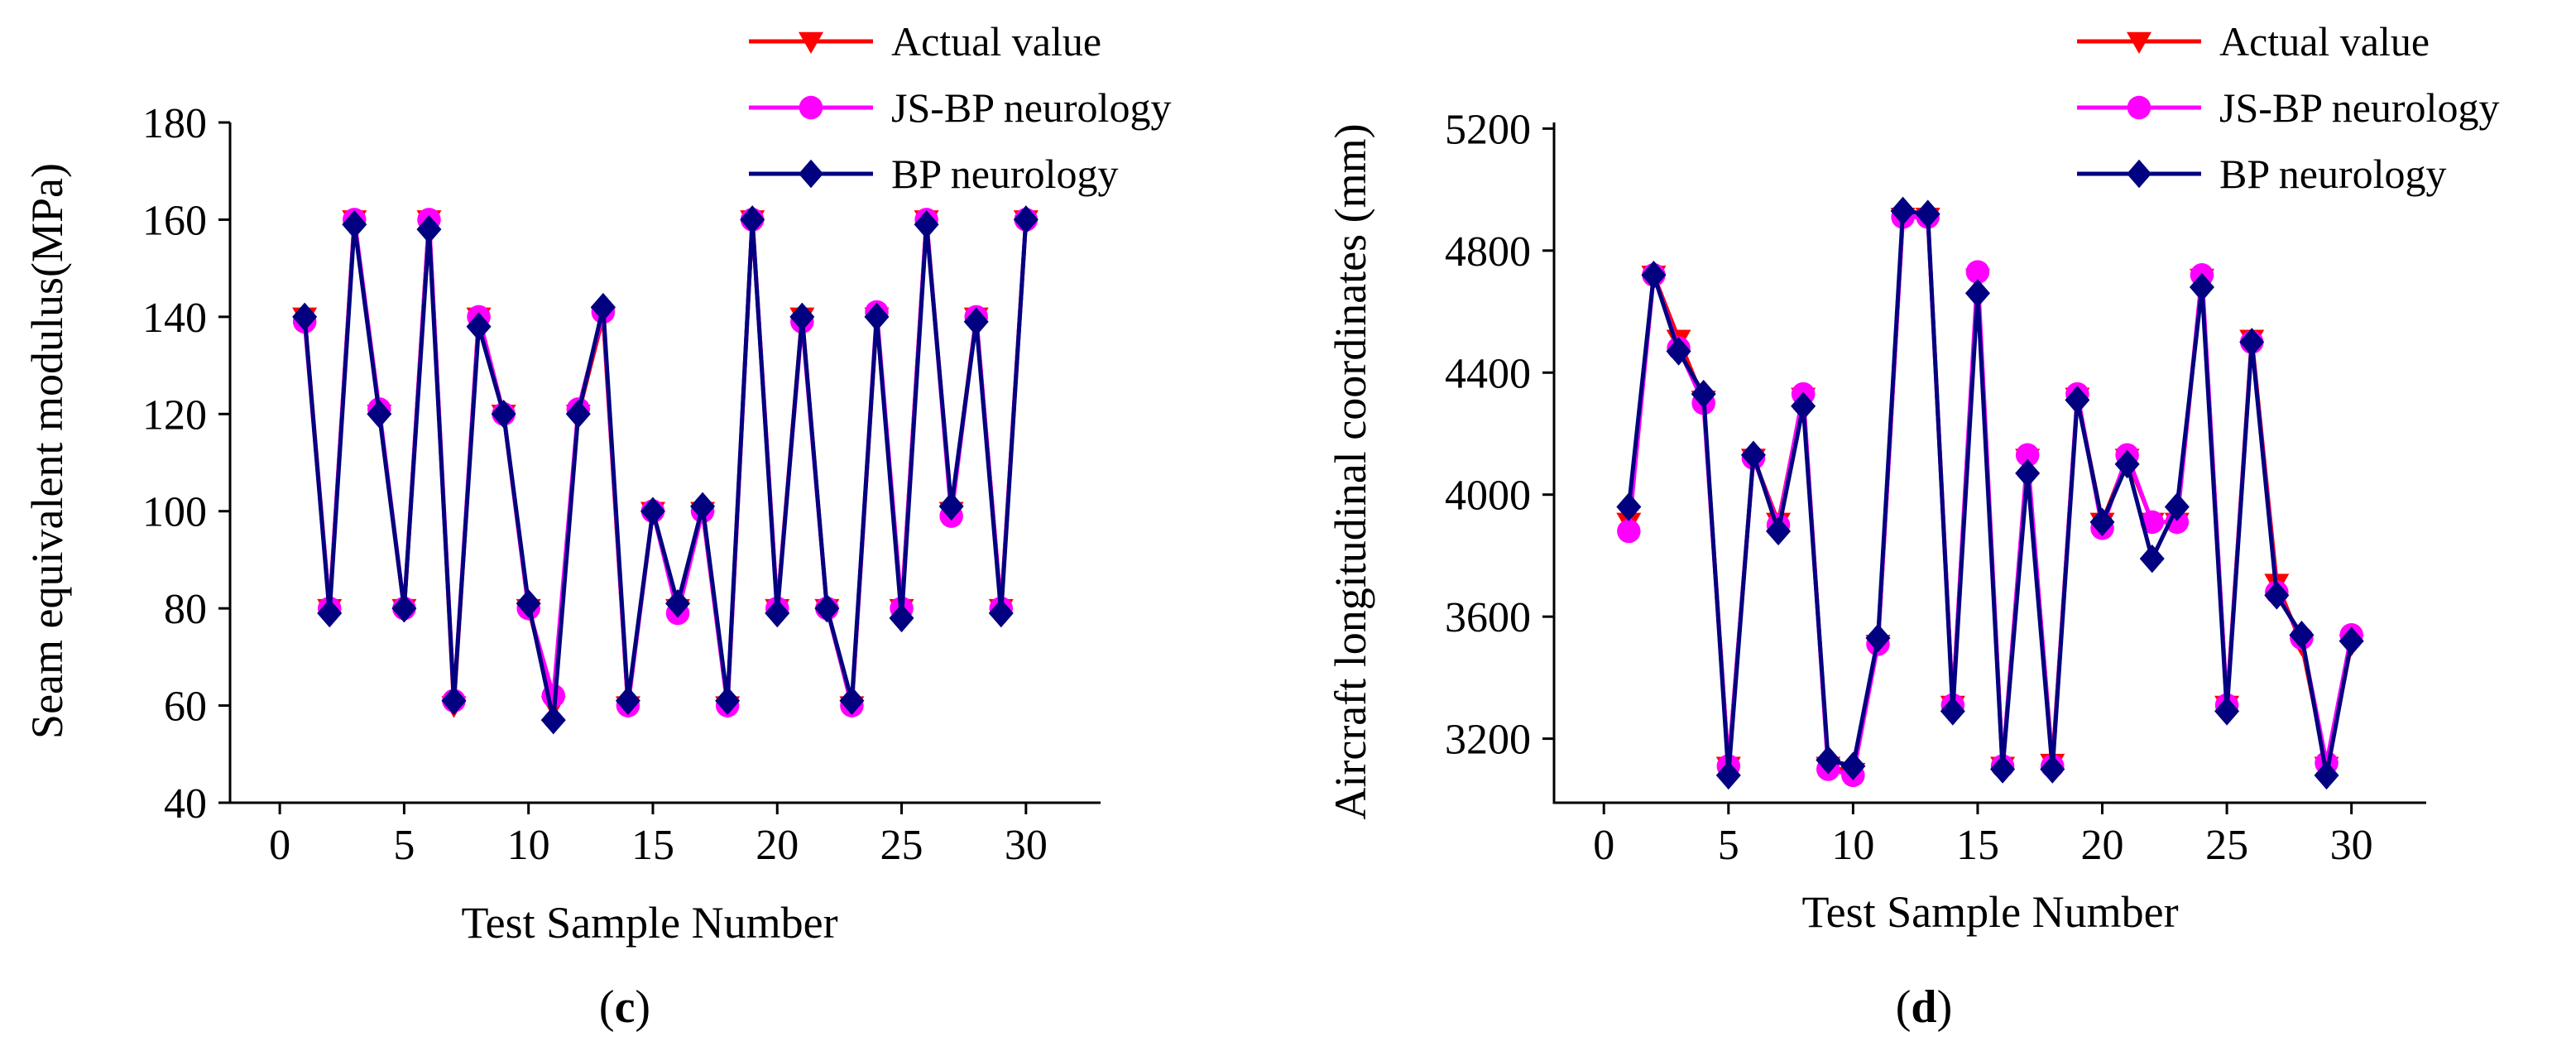 The width and height of the screenshot is (2576, 1051). I want to click on panel-d-legend-label: Actual value, so click(2325, 41).